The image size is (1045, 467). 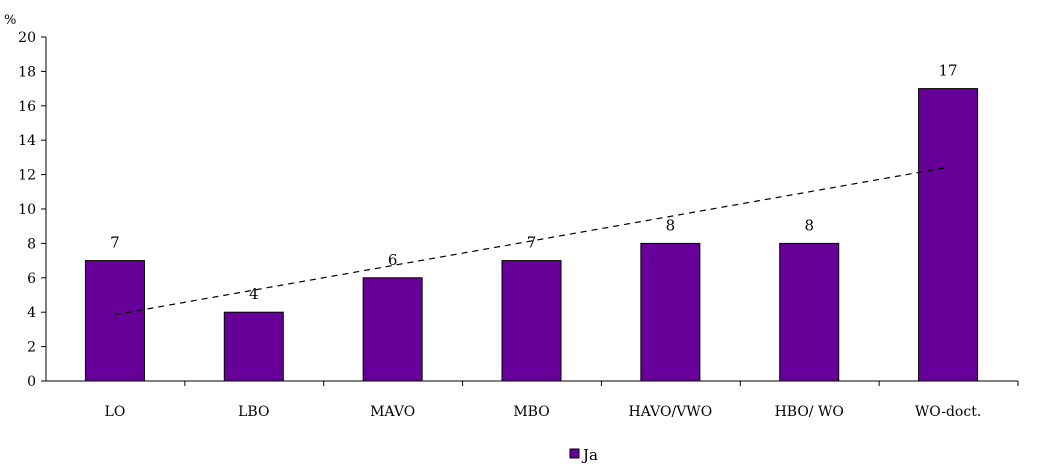 What do you see at coordinates (27, 72) in the screenshot?
I see `y-tick-label: 18` at bounding box center [27, 72].